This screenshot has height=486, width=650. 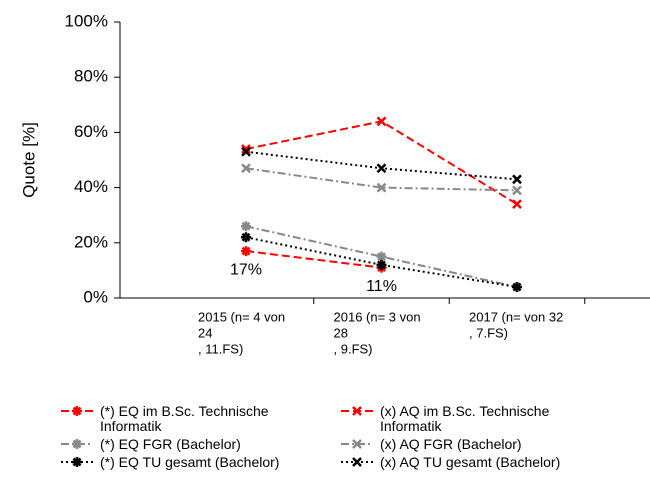 What do you see at coordinates (28, 160) in the screenshot?
I see `y-axis-label: Quote [%]` at bounding box center [28, 160].